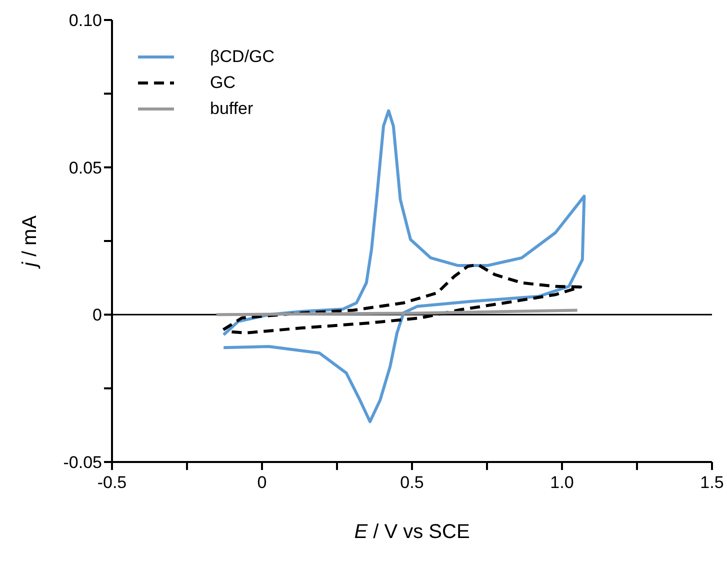 The width and height of the screenshot is (727, 563). Describe the element at coordinates (223, 83) in the screenshot. I see `legend-label: GC` at that location.